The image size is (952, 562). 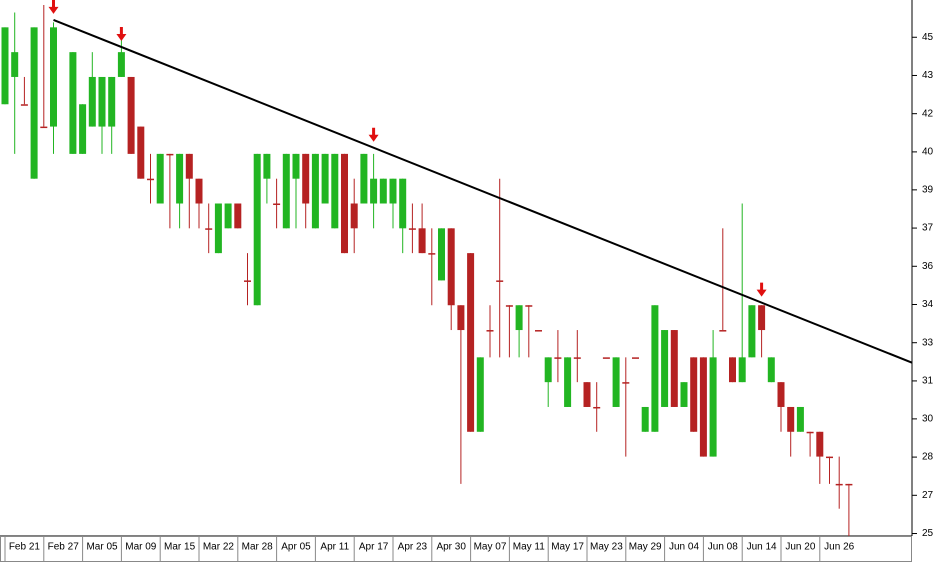 What do you see at coordinates (102, 547) in the screenshot?
I see `x-tick-label: Mar 05` at bounding box center [102, 547].